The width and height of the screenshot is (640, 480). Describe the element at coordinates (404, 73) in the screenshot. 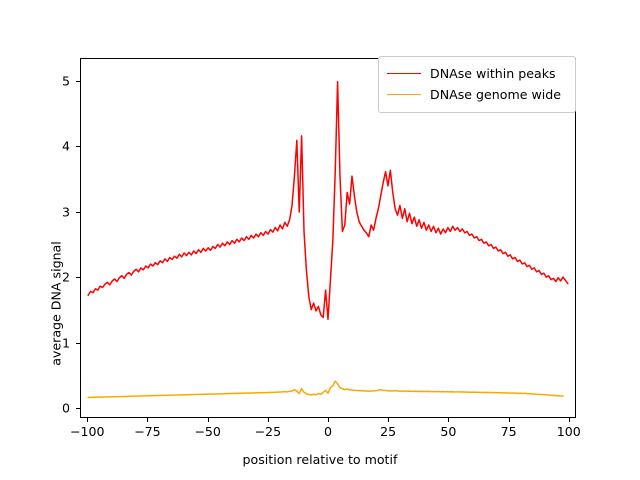

I see `legend-swatch-red` at that location.